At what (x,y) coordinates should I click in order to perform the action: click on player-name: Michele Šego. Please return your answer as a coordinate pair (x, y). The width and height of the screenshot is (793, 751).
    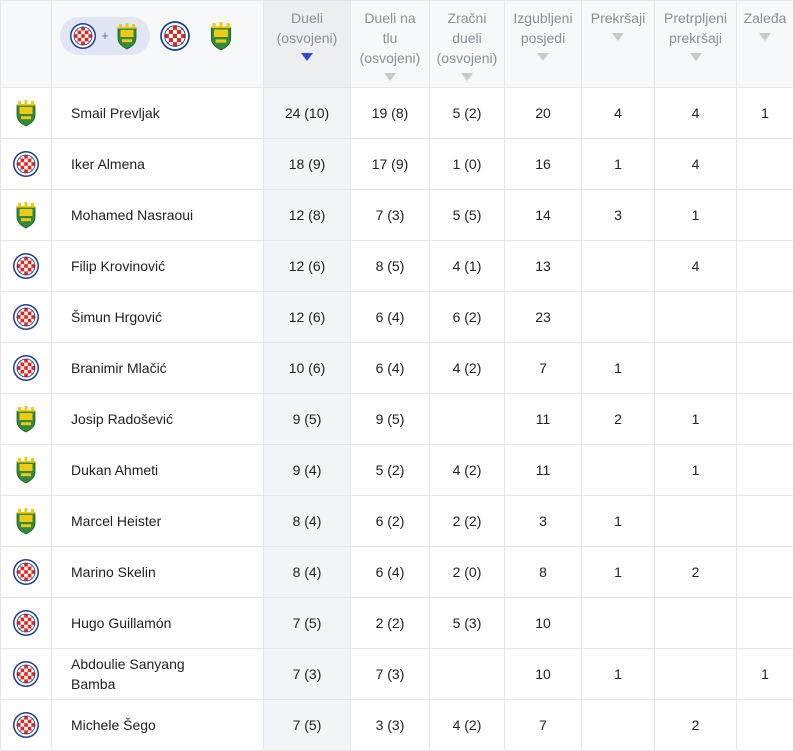
    Looking at the image, I should click on (158, 725).